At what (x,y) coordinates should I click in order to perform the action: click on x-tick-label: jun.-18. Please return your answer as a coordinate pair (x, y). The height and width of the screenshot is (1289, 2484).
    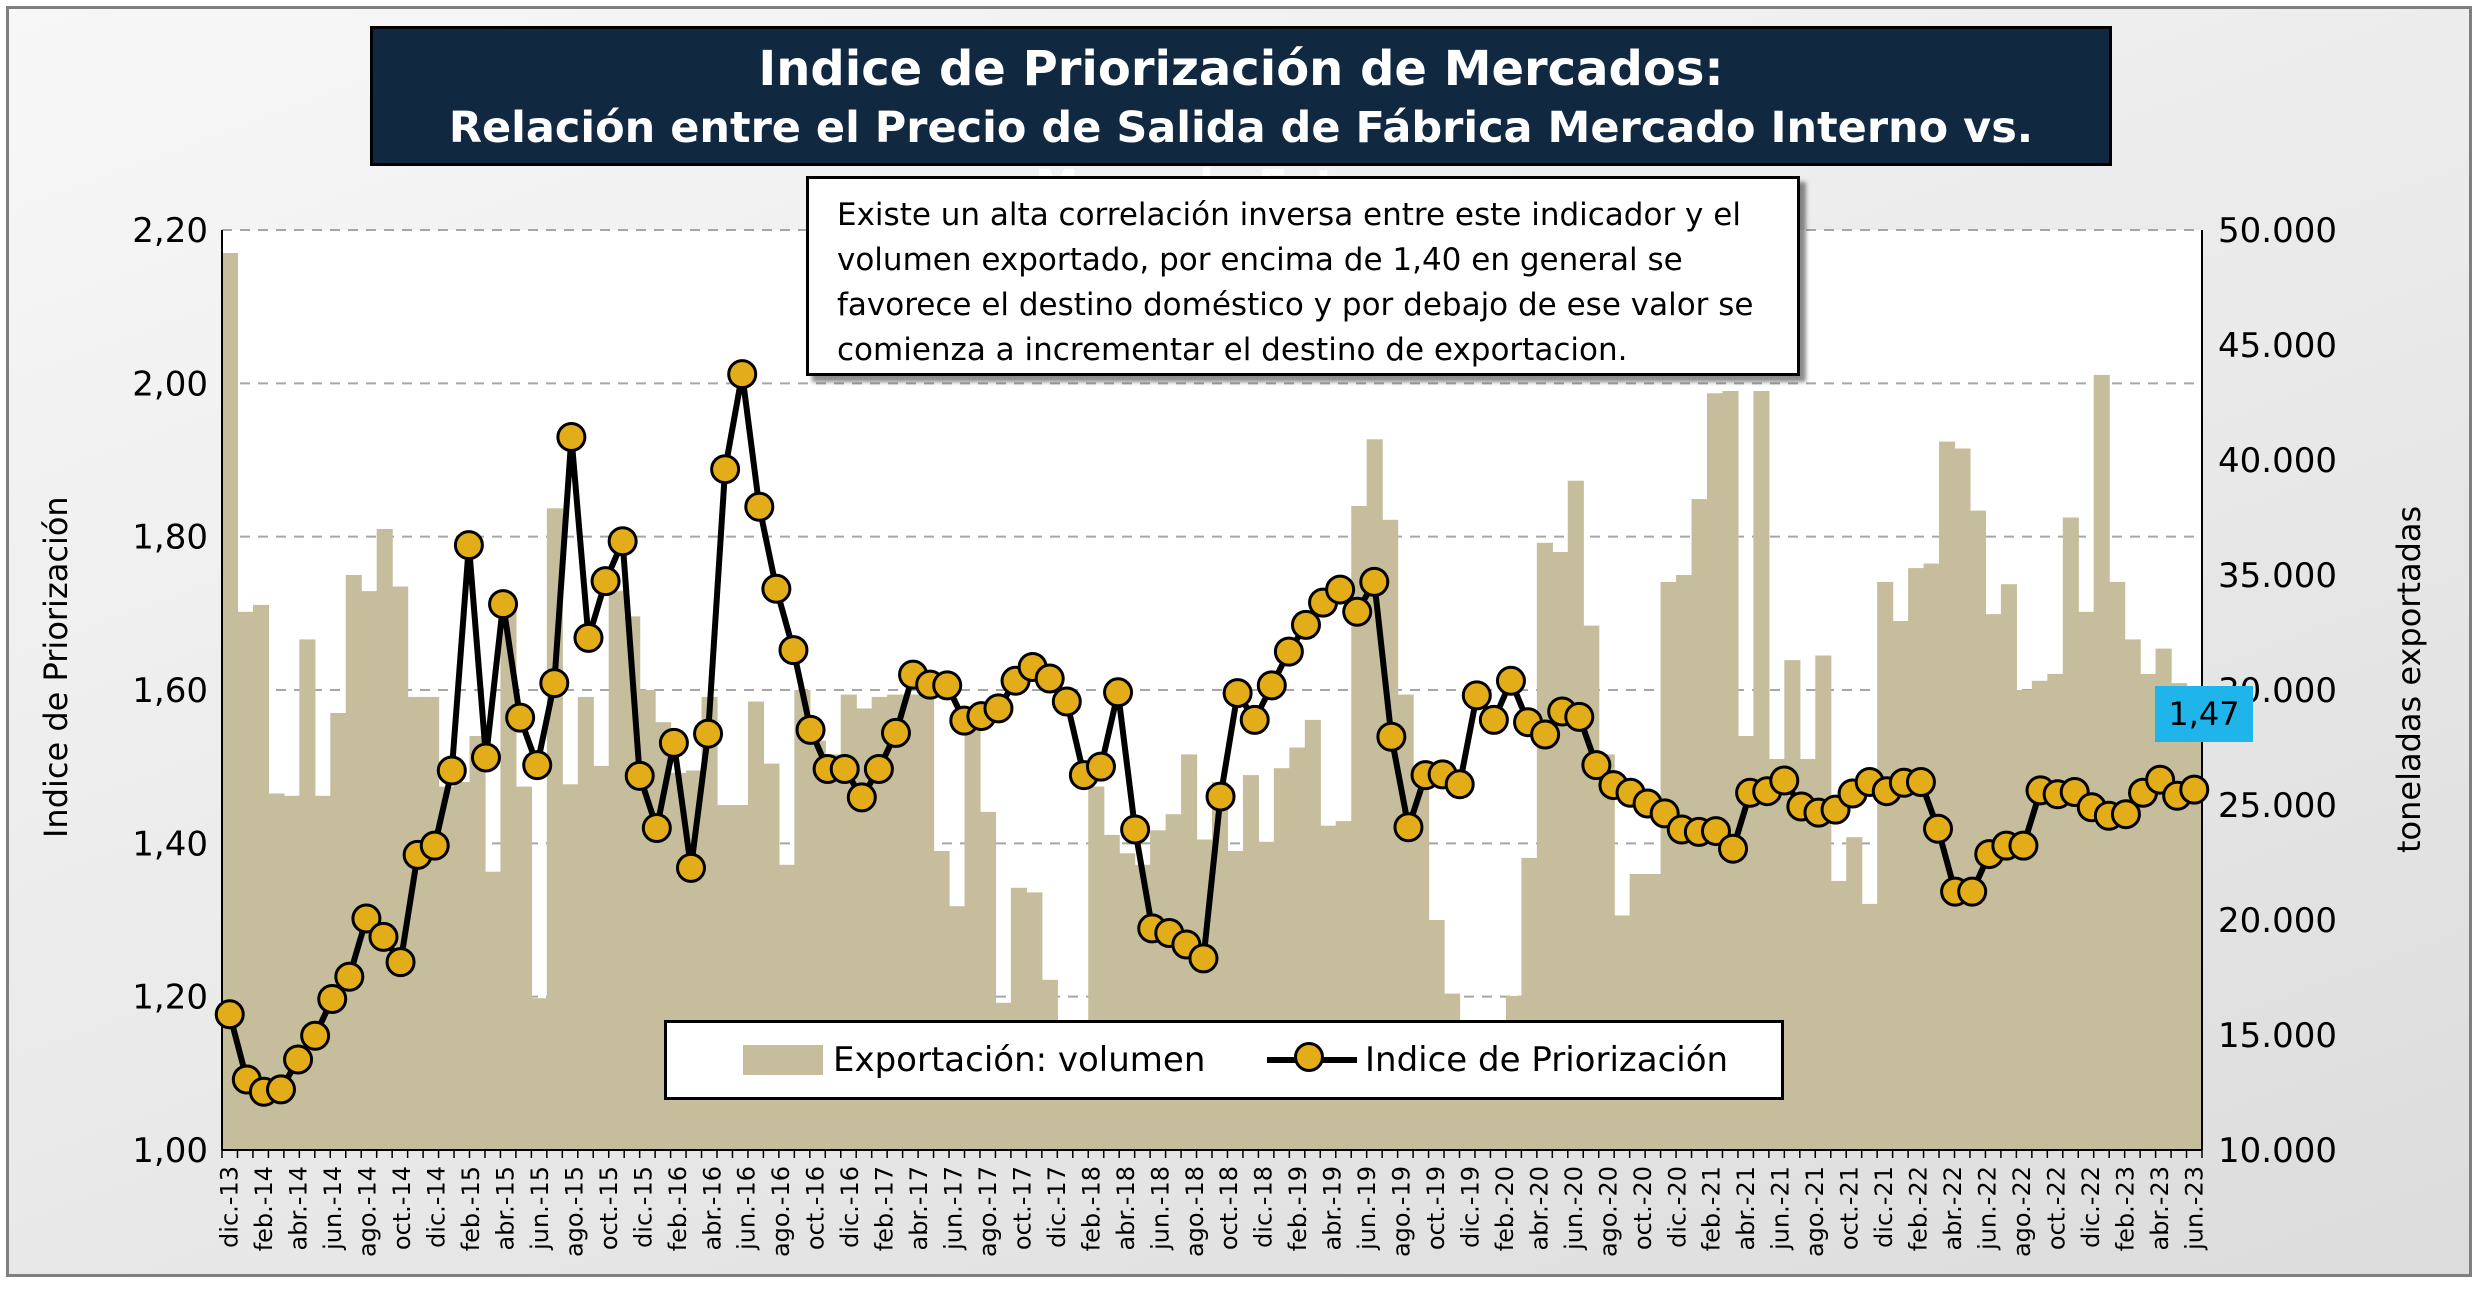
    Looking at the image, I should click on (1160, 1208).